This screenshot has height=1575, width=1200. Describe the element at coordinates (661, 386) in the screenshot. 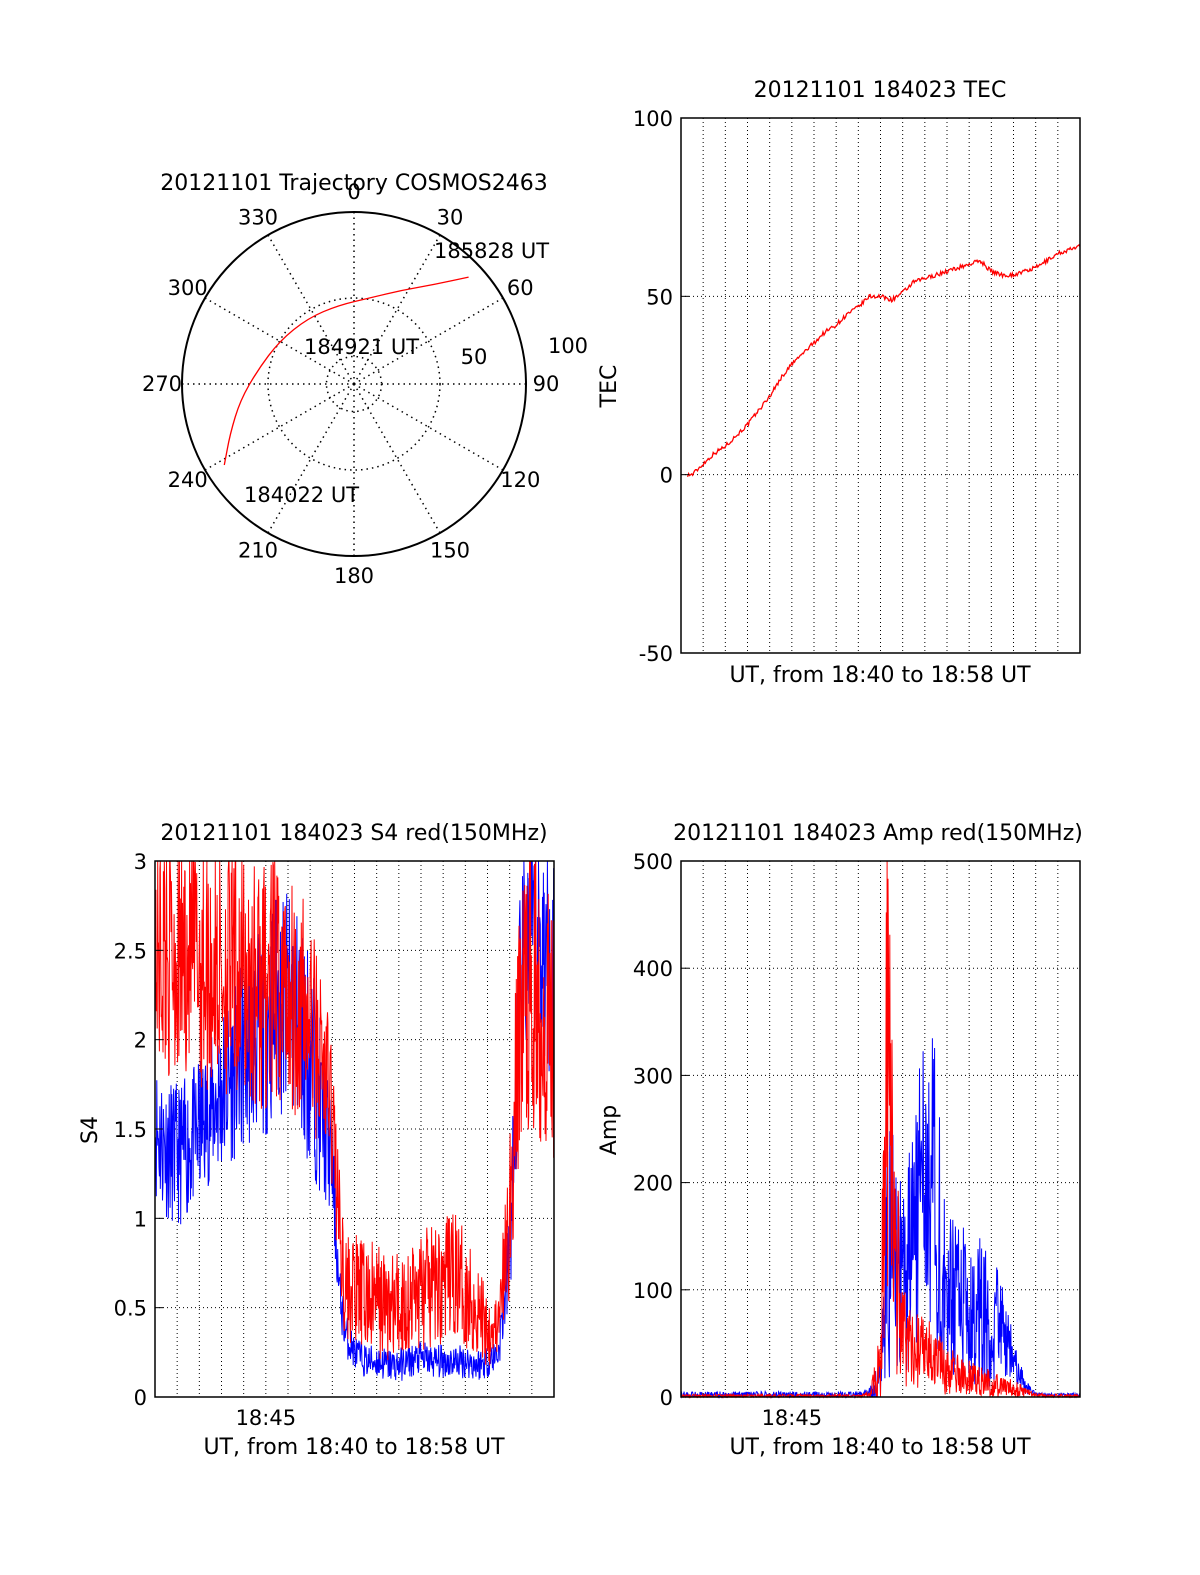

I see `tec-y-tick-labels: -50 0 50 100` at that location.